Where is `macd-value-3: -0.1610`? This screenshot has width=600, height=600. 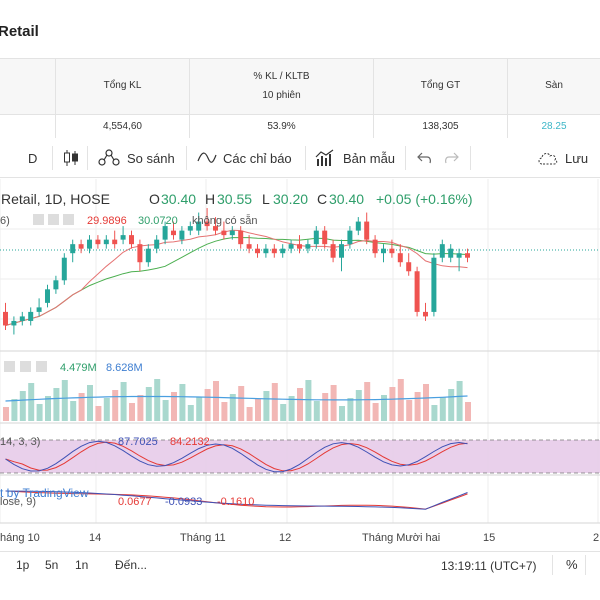 macd-value-3: -0.1610 is located at coordinates (235, 502).